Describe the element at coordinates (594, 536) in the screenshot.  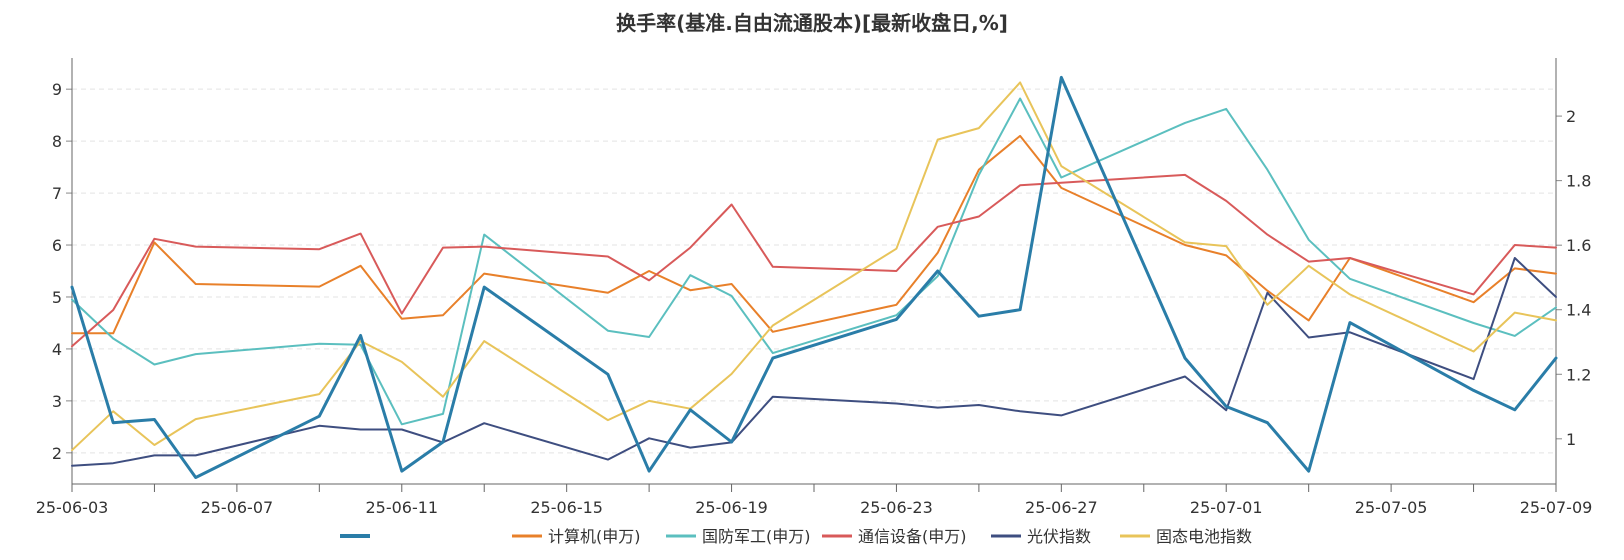
I see `legend-label-1: 计算机(申万)` at that location.